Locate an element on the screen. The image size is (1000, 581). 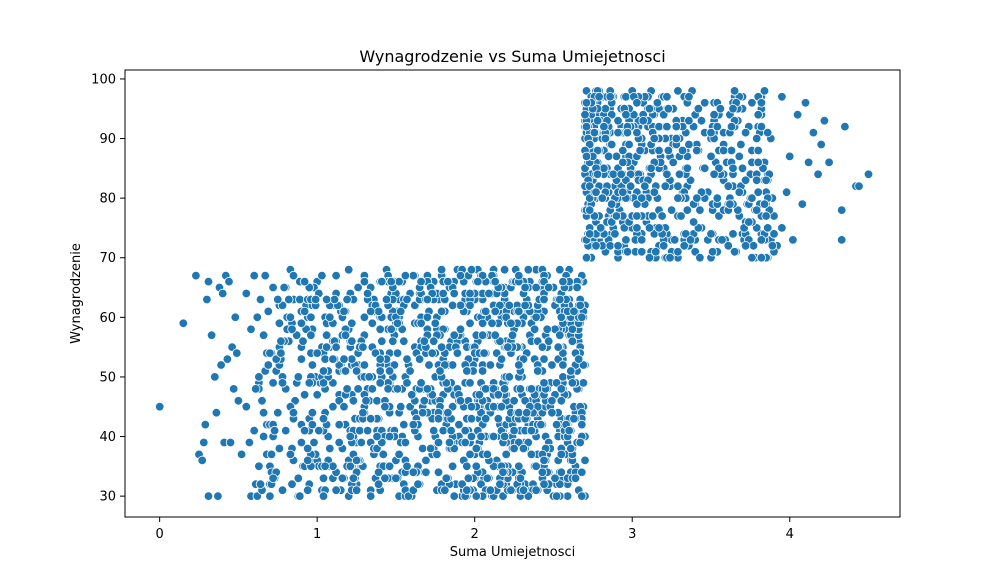
y-tick-label: 30 is located at coordinates (107, 497).